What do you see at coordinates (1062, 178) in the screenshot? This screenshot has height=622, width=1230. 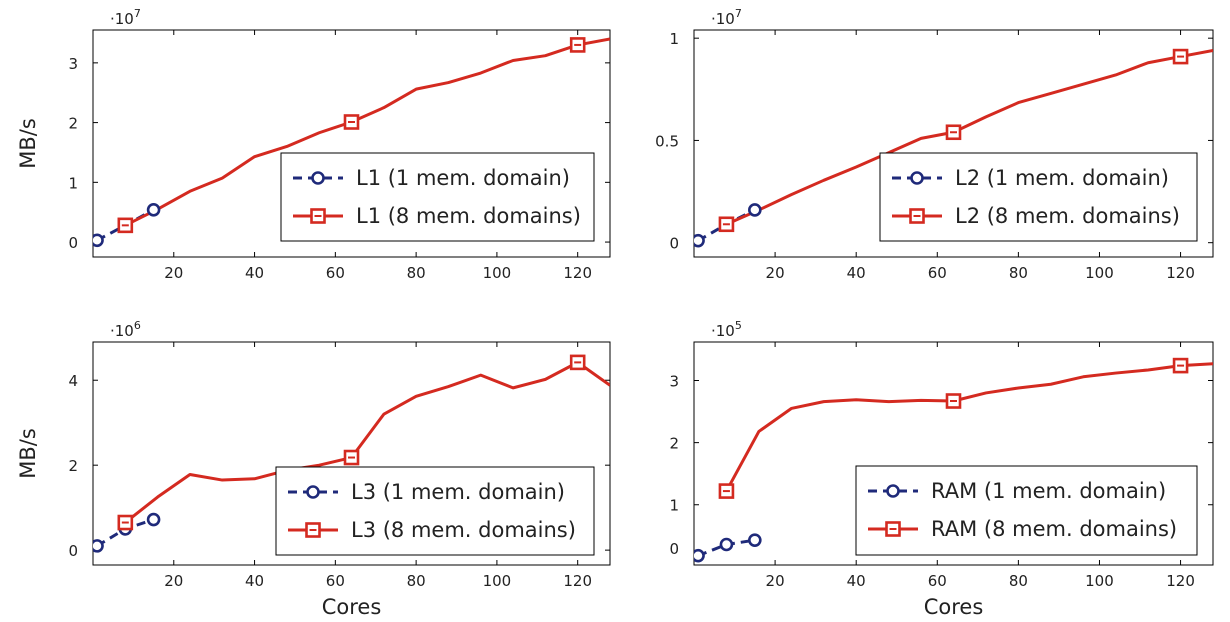 I see `legend-entry: L2 (1 mem. domain)` at bounding box center [1062, 178].